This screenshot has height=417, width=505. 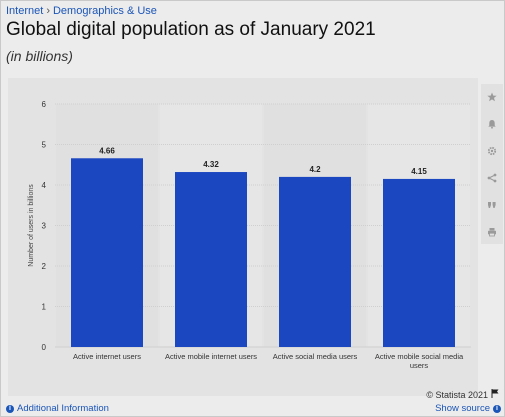 I want to click on y-tick-label: 2, so click(x=44, y=266).